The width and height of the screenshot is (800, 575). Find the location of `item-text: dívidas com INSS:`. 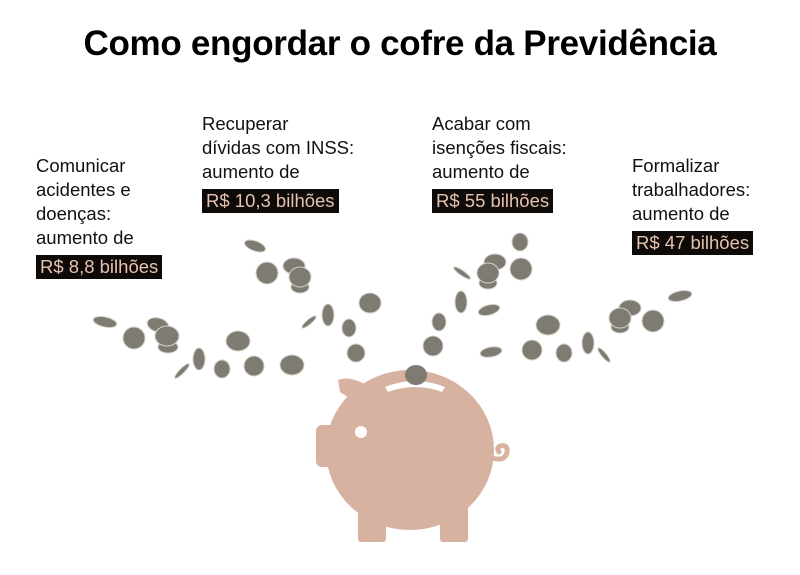

item-text: dívidas com INSS: is located at coordinates (278, 147).